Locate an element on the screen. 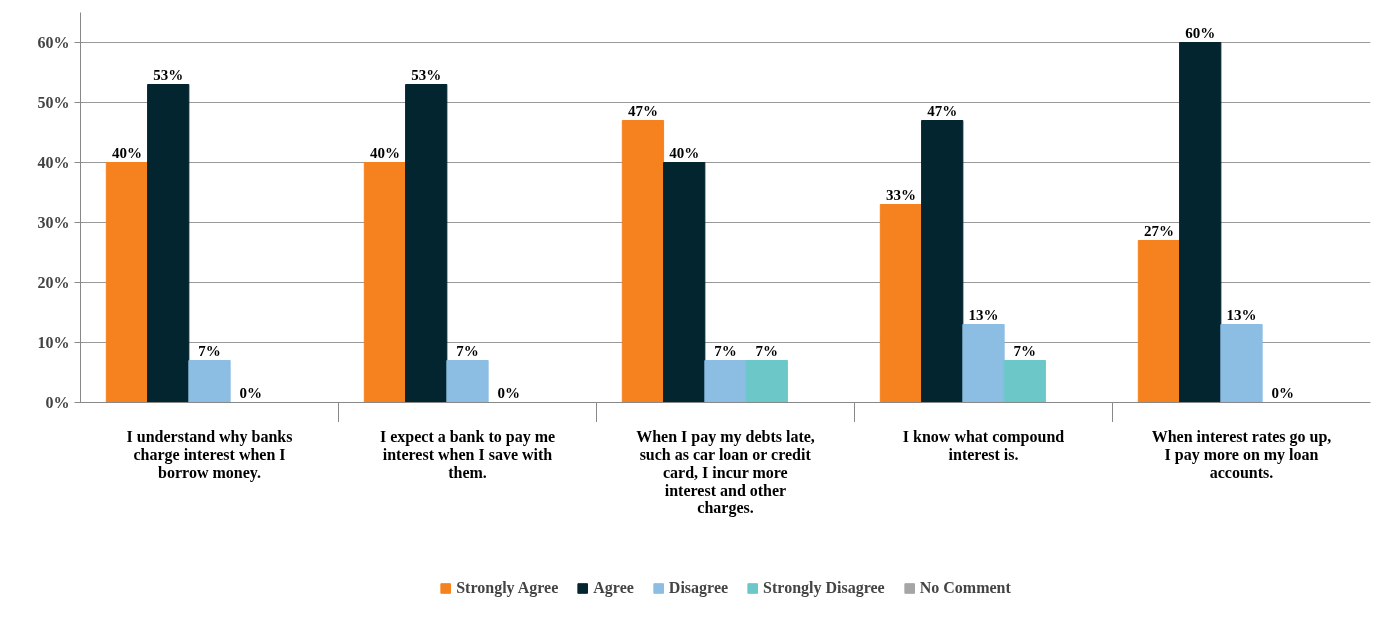 This screenshot has height=634, width=1393. y-tick-label: 40% is located at coordinates (53, 162).